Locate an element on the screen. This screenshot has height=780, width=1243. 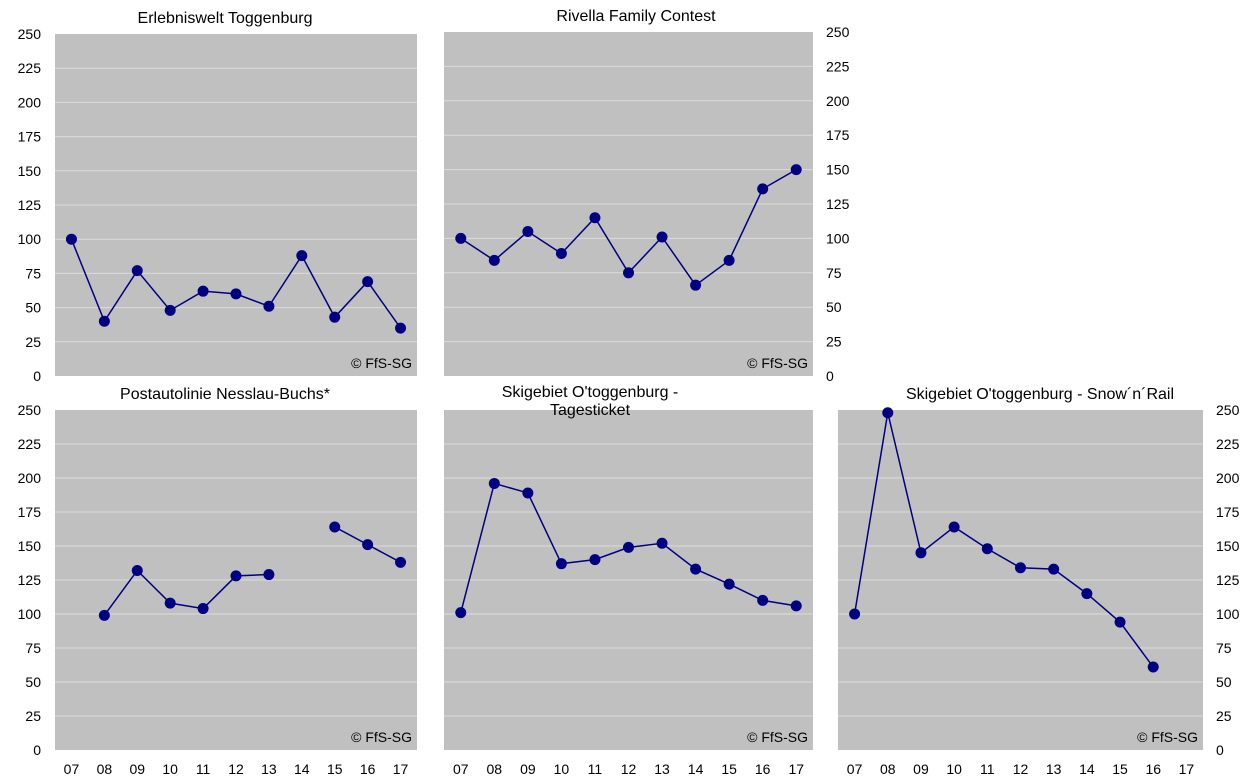
chart-title: Erlebniswelt Toggenburg is located at coordinates (225, 18).